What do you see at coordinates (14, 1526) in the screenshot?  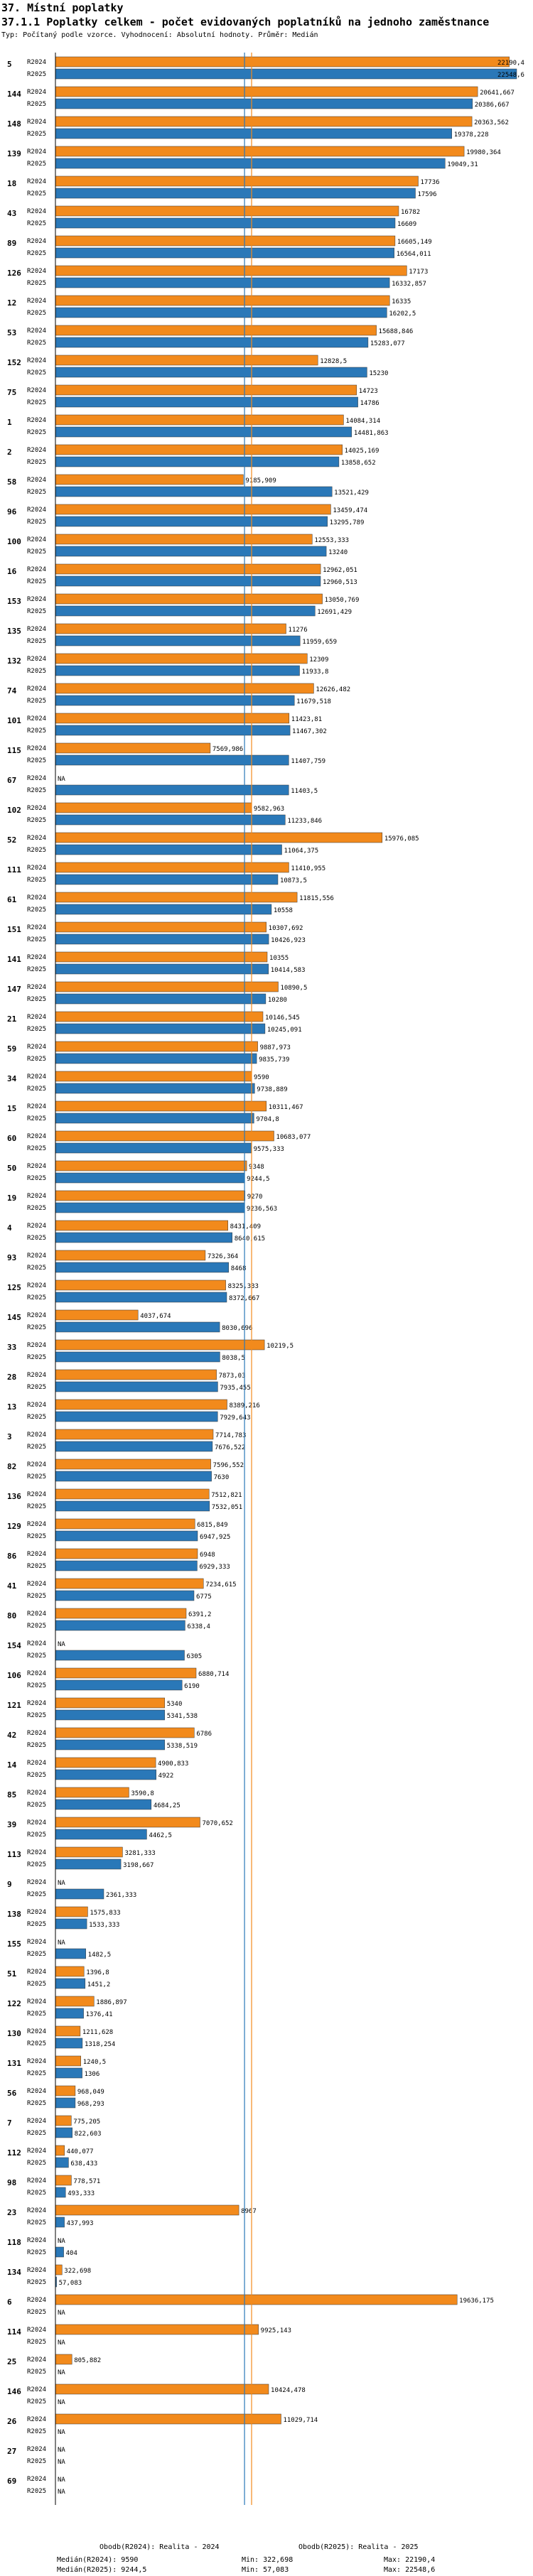 I see `group-label: 129` at bounding box center [14, 1526].